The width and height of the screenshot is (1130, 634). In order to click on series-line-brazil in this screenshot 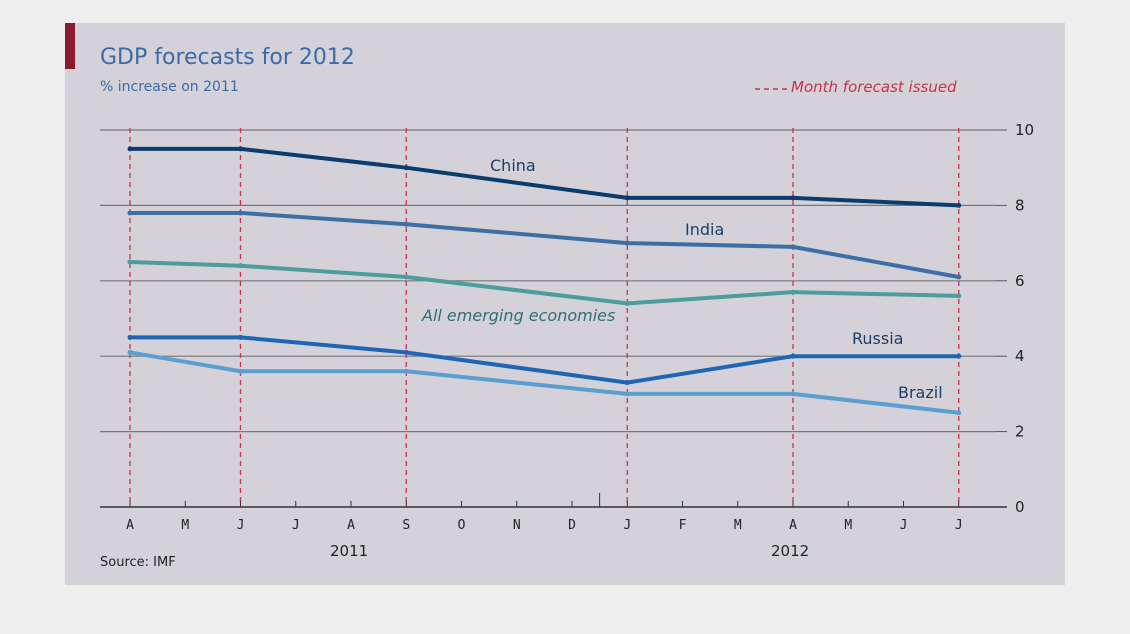, I will do `click(544, 382)`.